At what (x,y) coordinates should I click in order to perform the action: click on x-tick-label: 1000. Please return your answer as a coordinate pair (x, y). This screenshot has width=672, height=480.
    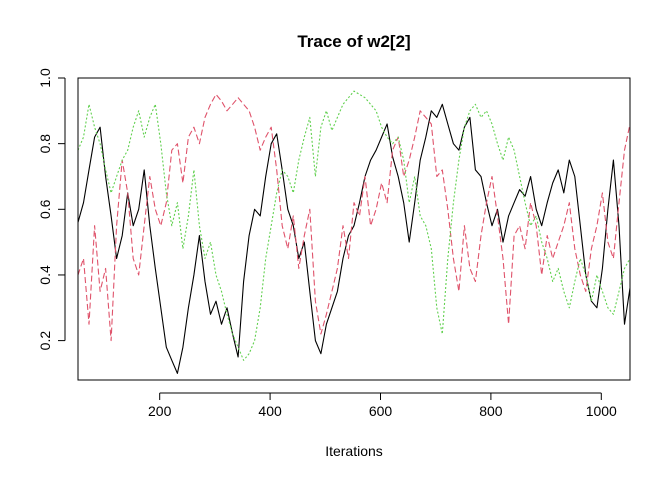
    Looking at the image, I should click on (601, 411).